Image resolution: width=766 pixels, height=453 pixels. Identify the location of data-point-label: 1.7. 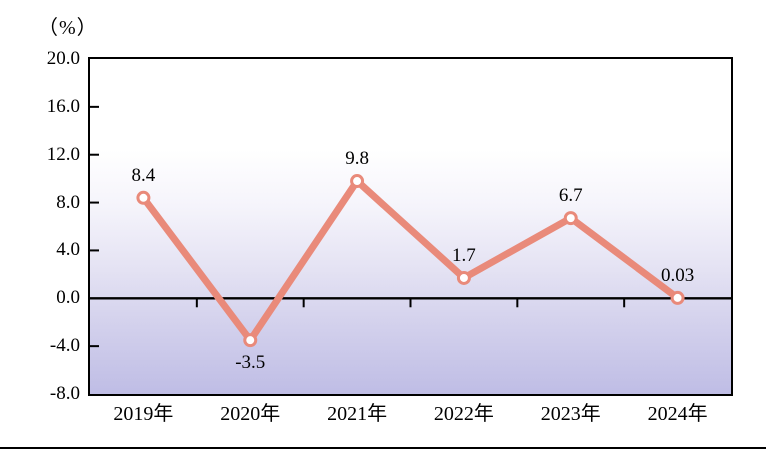
(464, 255).